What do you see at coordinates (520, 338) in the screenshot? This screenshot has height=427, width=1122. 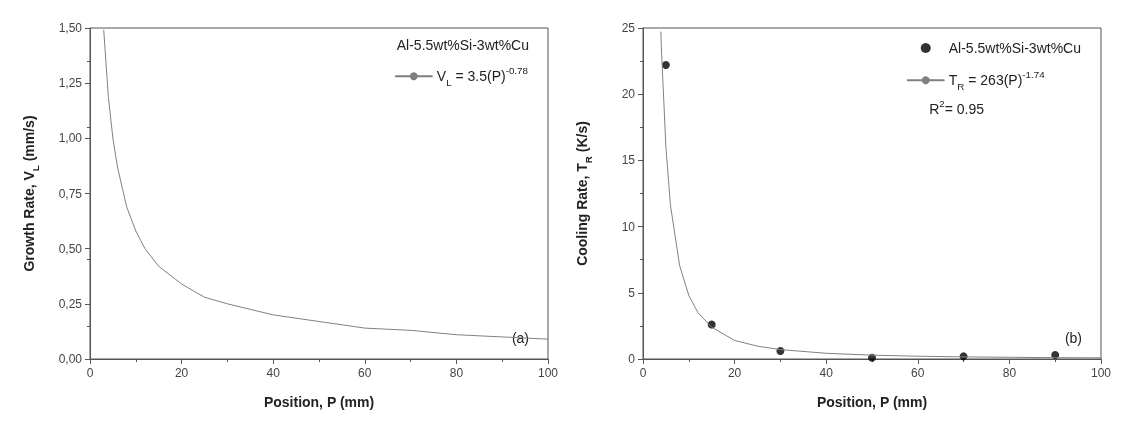 I see `annotation: (a)` at bounding box center [520, 338].